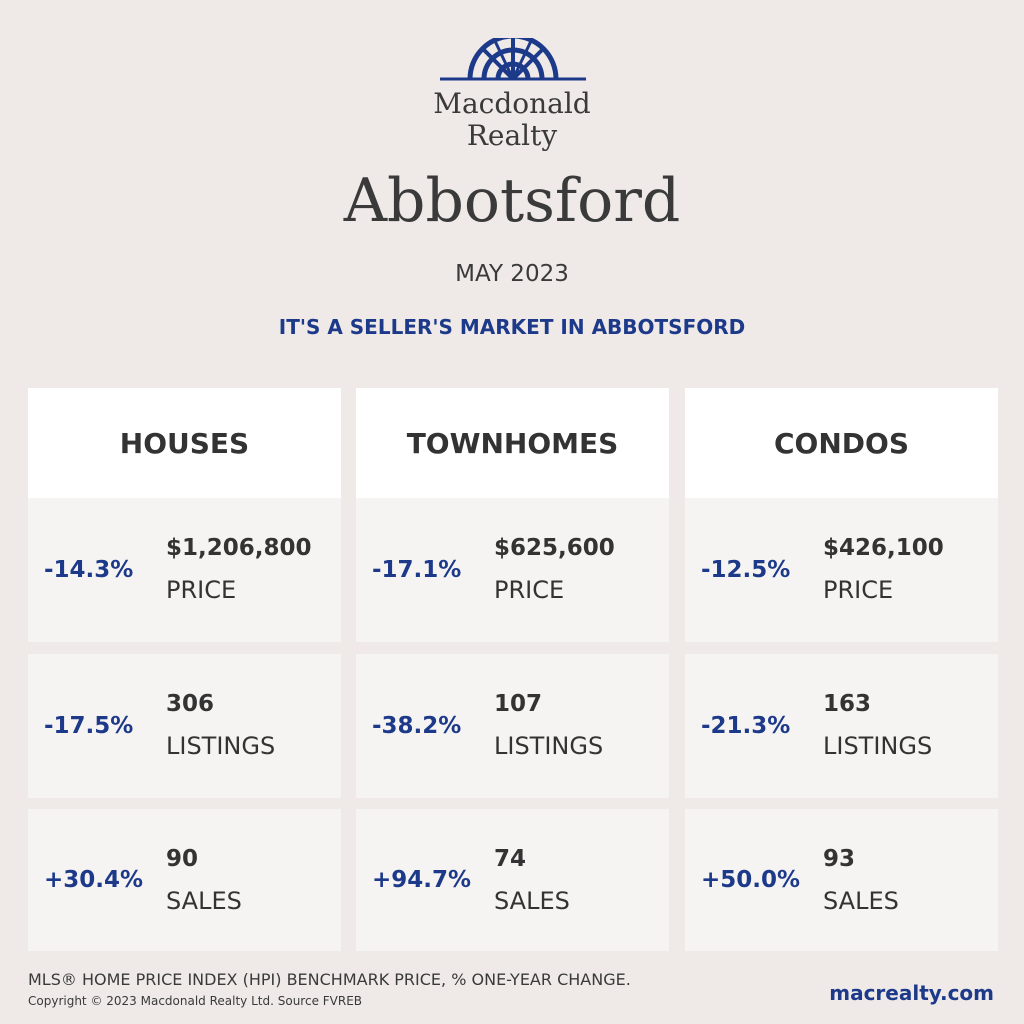 This screenshot has width=1024, height=1024. Describe the element at coordinates (182, 859) in the screenshot. I see `stat-value: 90` at that location.